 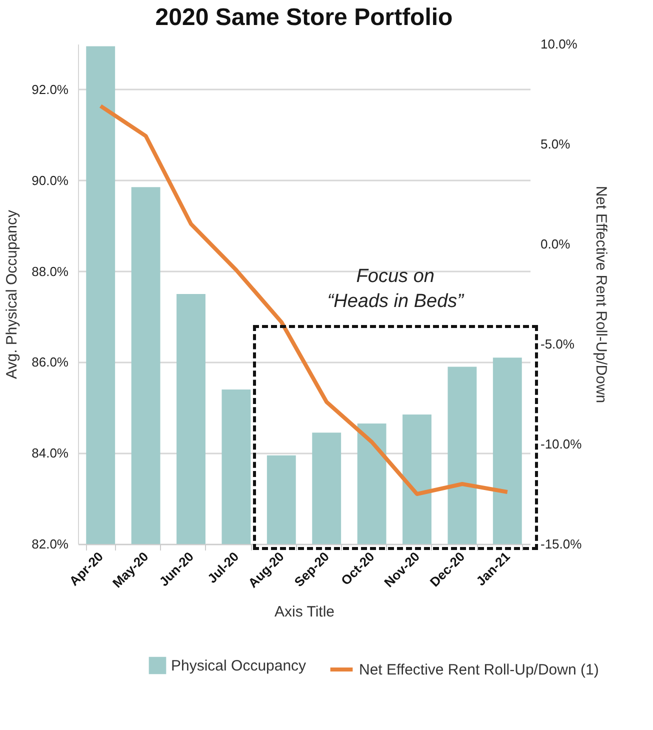 What do you see at coordinates (50, 271) in the screenshot?
I see `y-tick-label: 88.0%` at bounding box center [50, 271].